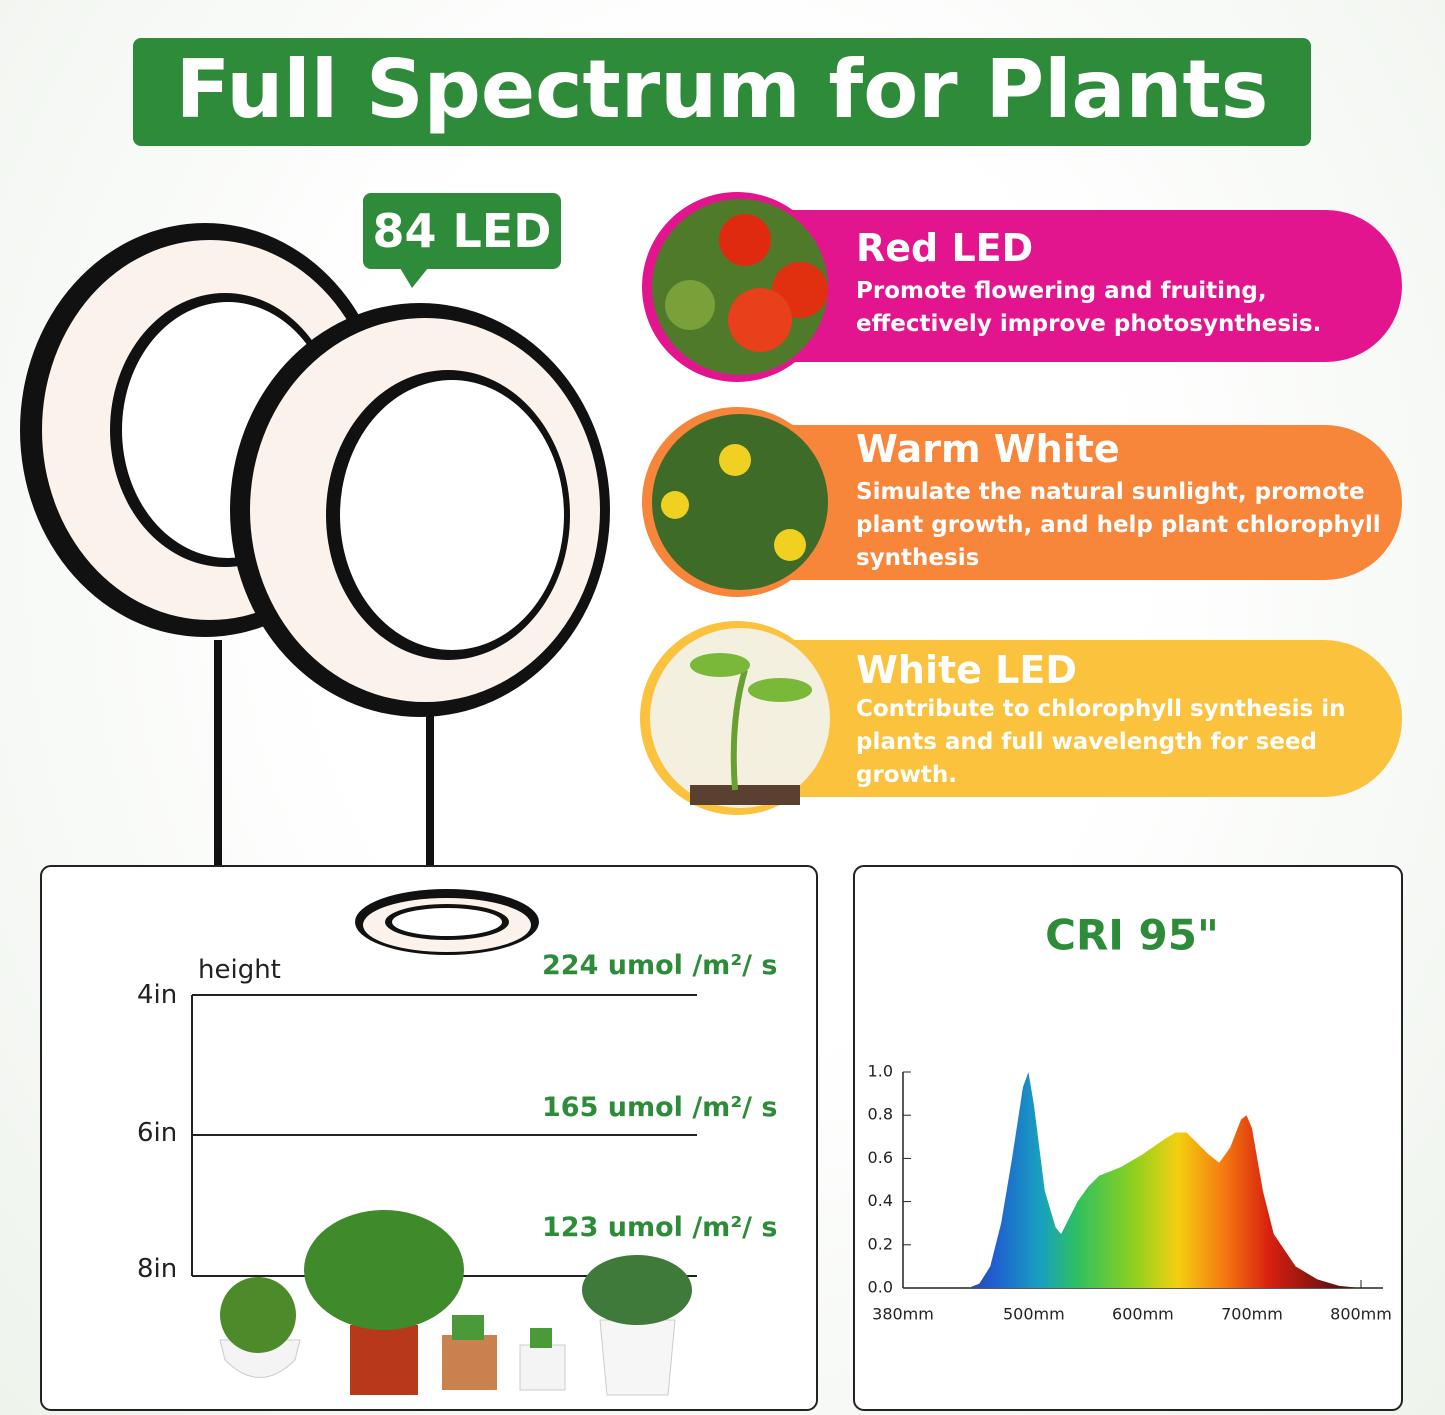 Image resolution: width=1445 pixels, height=1415 pixels. Describe the element at coordinates (157, 1269) in the screenshot. I see `level-height: 8in` at that location.